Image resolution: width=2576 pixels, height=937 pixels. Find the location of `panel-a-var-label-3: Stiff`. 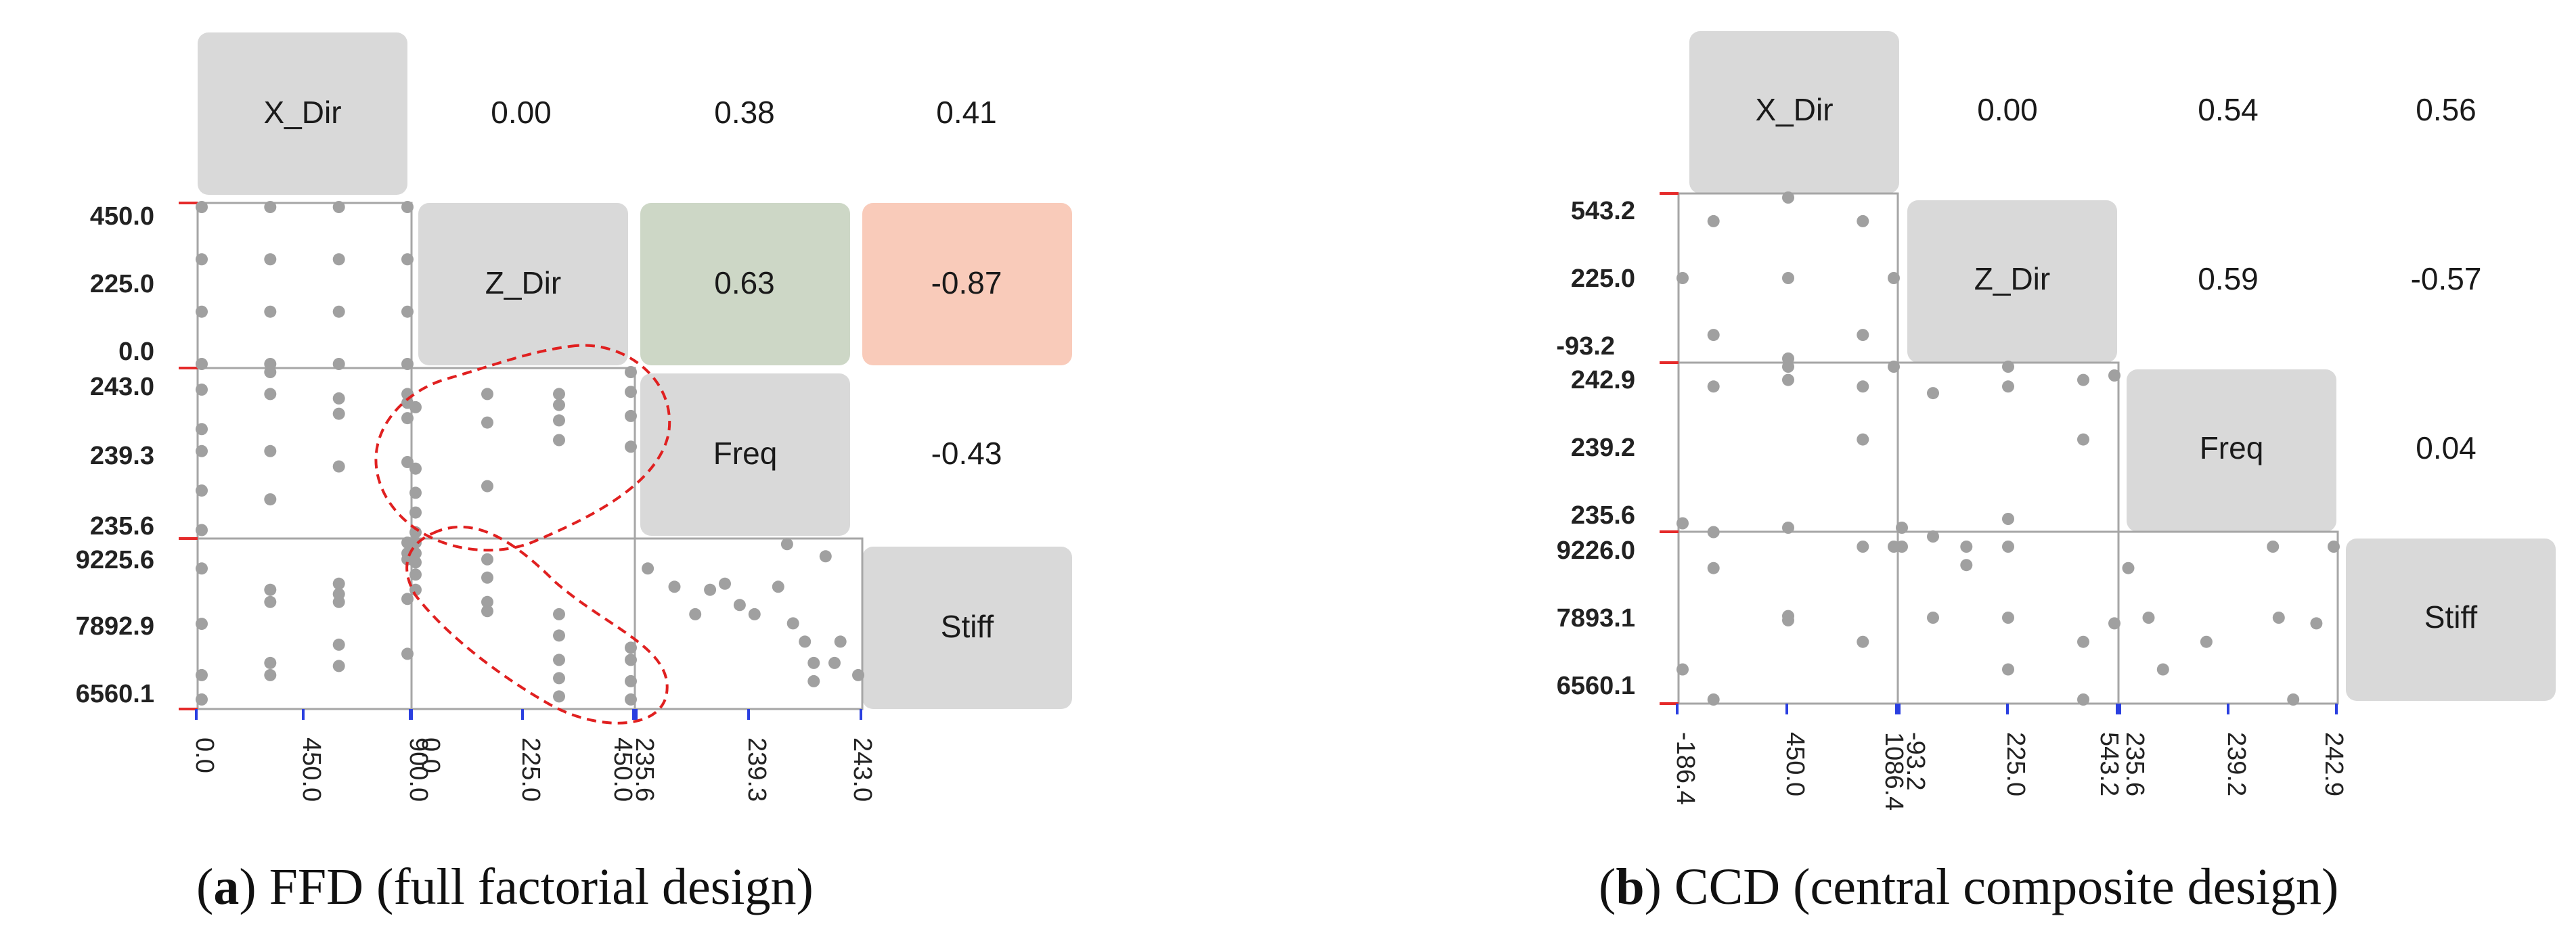

panel-a-var-label-3: Stiff is located at coordinates (967, 626).